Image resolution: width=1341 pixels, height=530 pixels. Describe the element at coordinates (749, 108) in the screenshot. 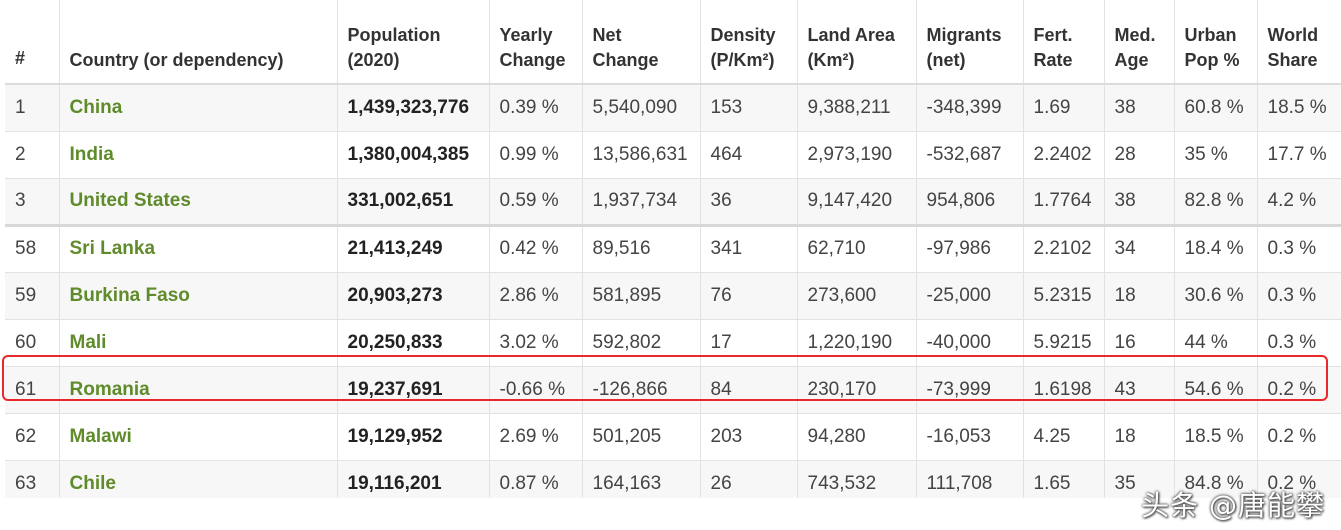

I see `cell-density: 153` at that location.